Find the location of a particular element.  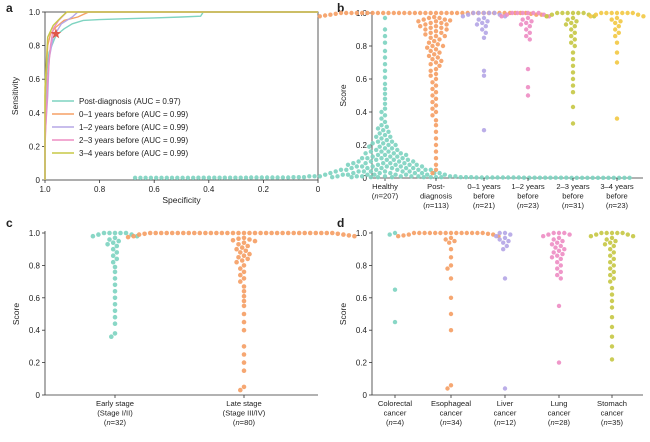

category-label: (n=34) is located at coordinates (451, 422).